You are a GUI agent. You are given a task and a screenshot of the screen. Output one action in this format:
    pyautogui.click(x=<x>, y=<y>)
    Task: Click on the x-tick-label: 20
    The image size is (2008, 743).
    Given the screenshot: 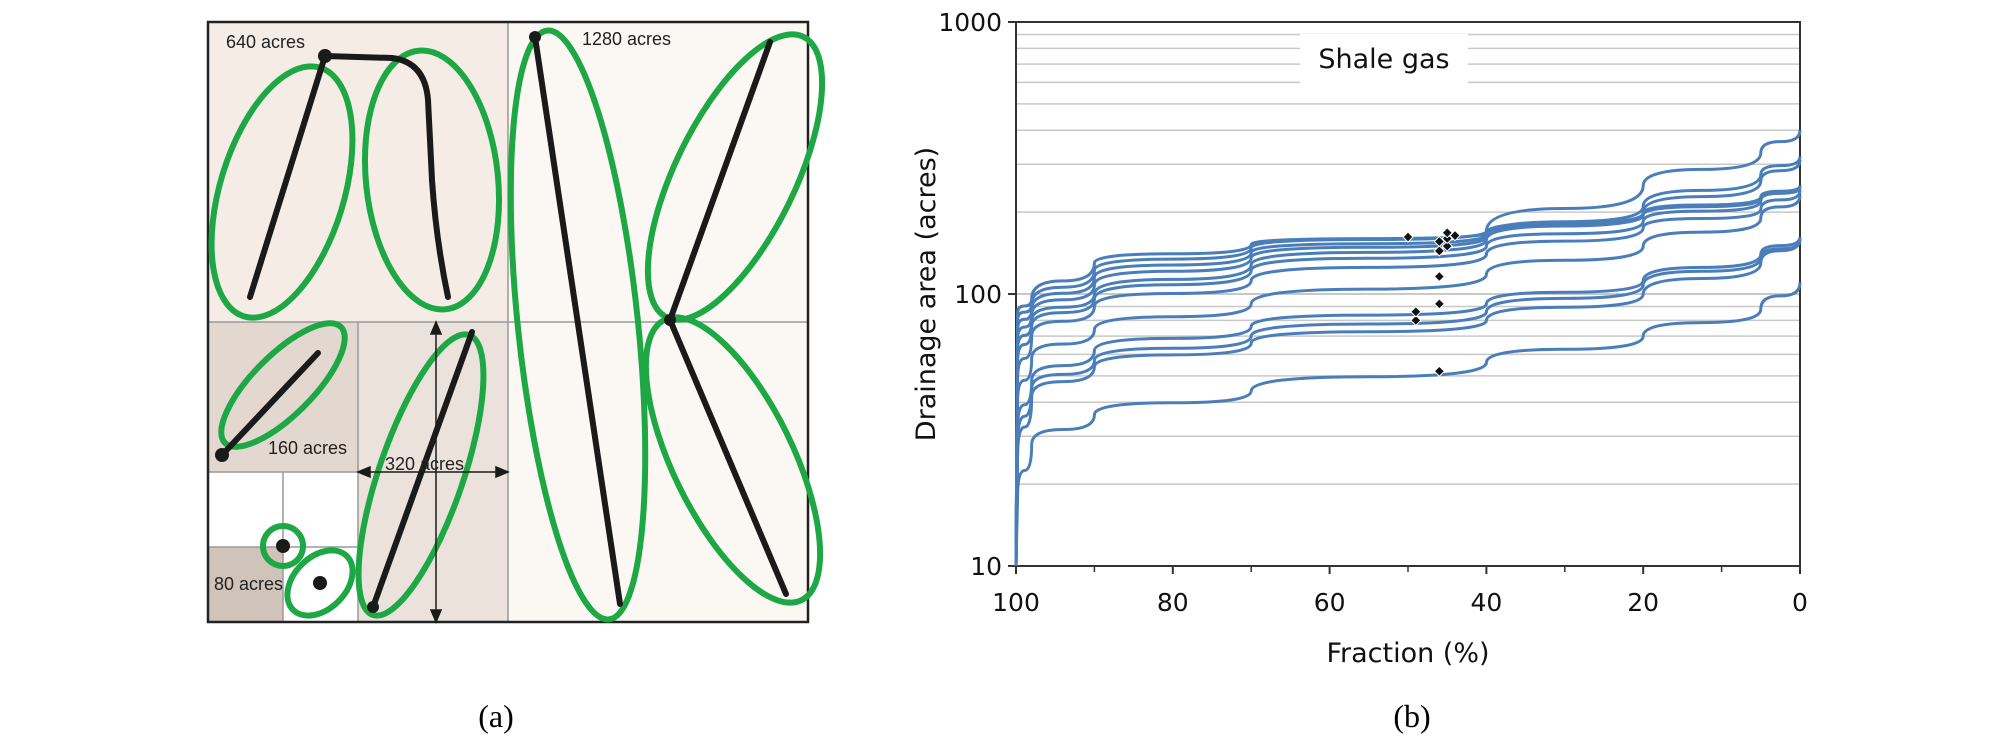 What is the action you would take?
    pyautogui.click(x=1643, y=602)
    